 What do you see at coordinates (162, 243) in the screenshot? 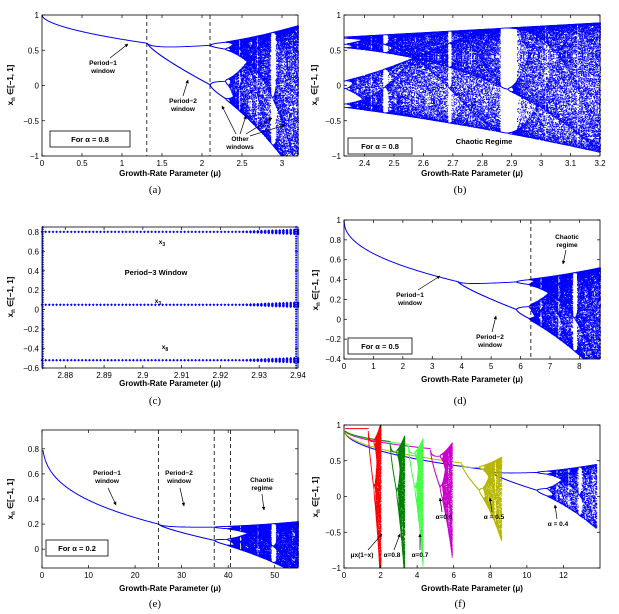
I see `panel-c-ann-x3-top: x3` at bounding box center [162, 243].